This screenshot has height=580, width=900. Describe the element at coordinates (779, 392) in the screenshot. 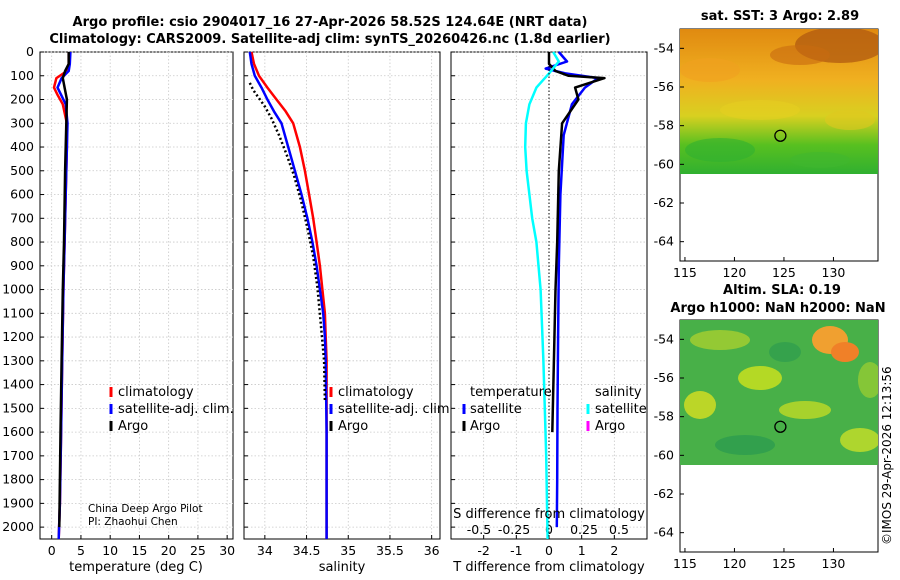

I see `sla-heatmap` at that location.